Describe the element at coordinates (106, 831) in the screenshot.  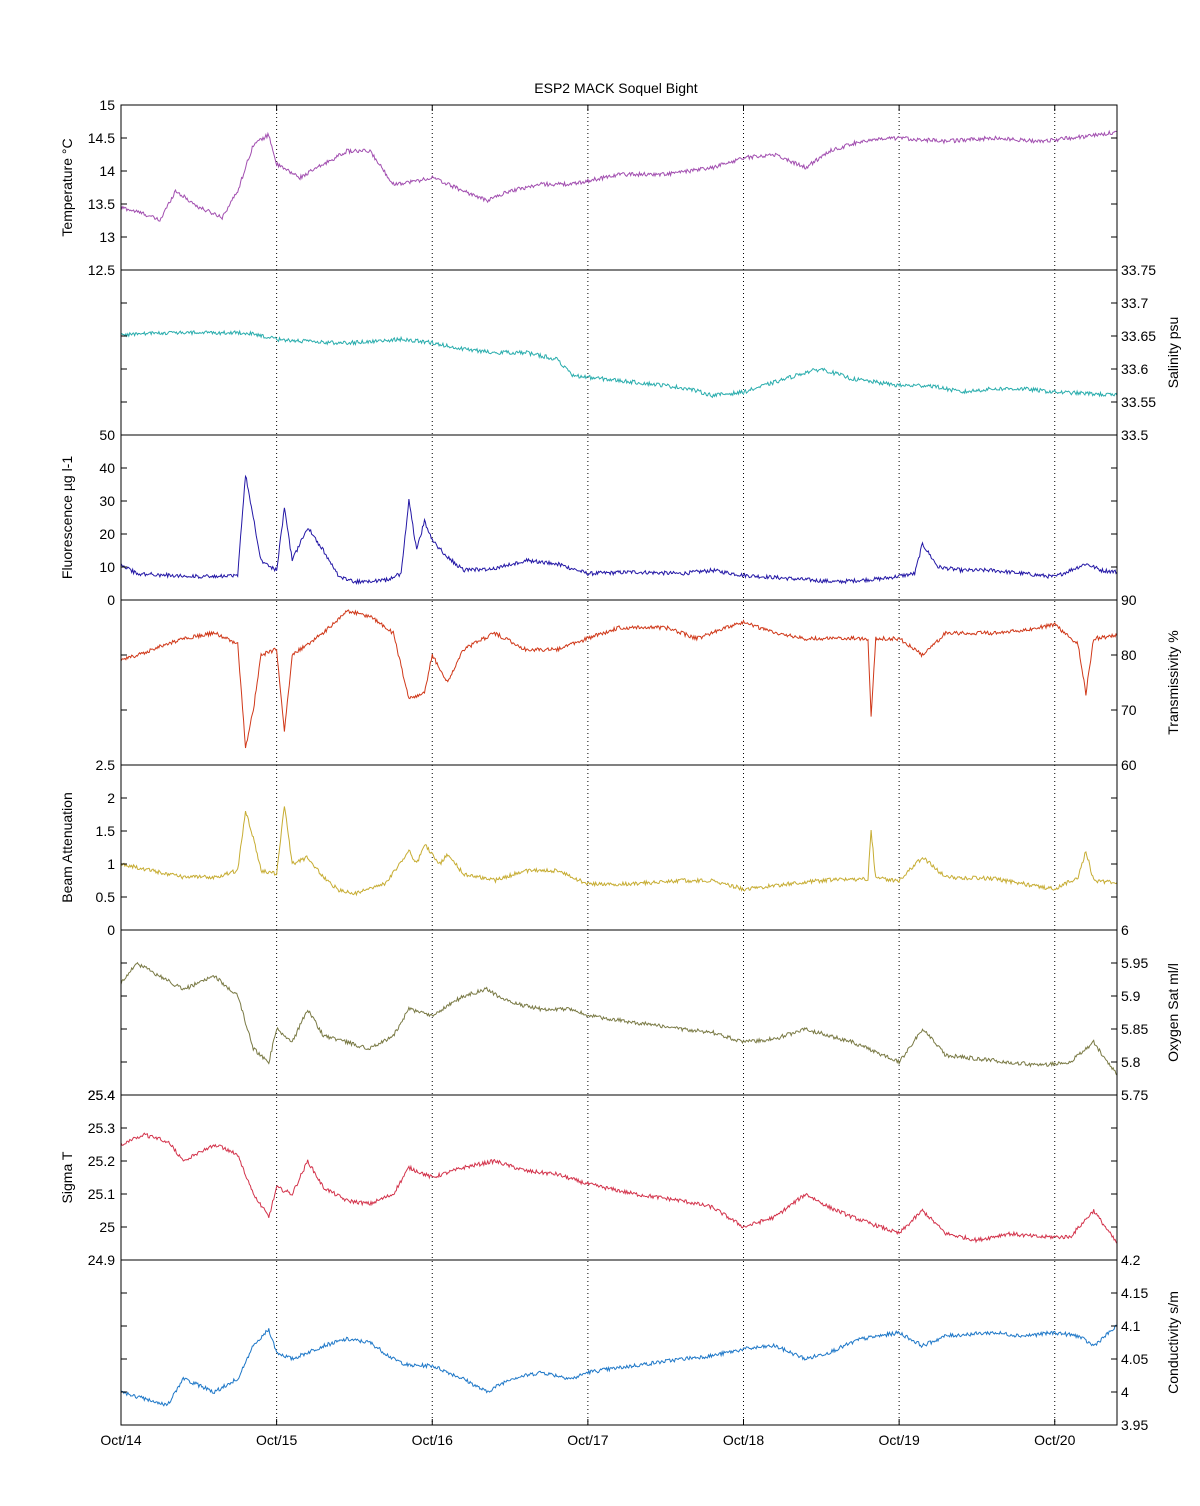
I see `ytick-label-left: 1.5` at that location.